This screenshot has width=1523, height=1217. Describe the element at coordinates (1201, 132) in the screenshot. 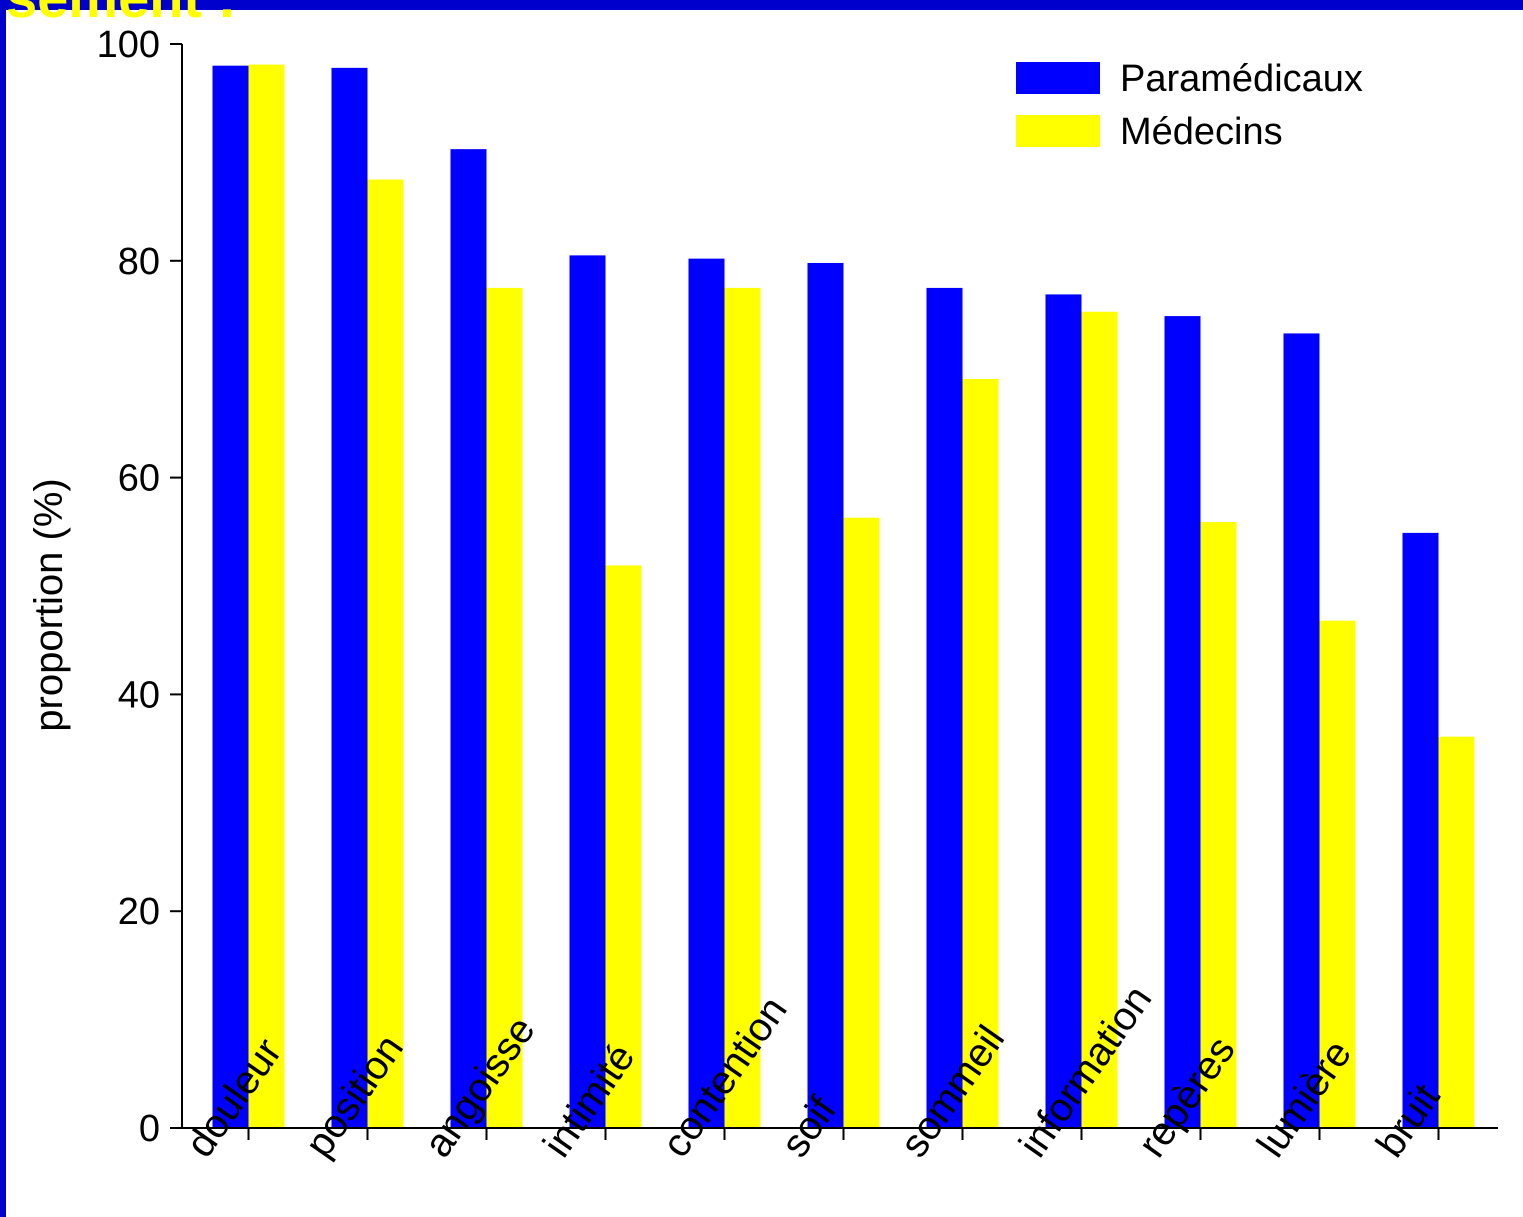

I see `legend-label-1: Médecins` at that location.